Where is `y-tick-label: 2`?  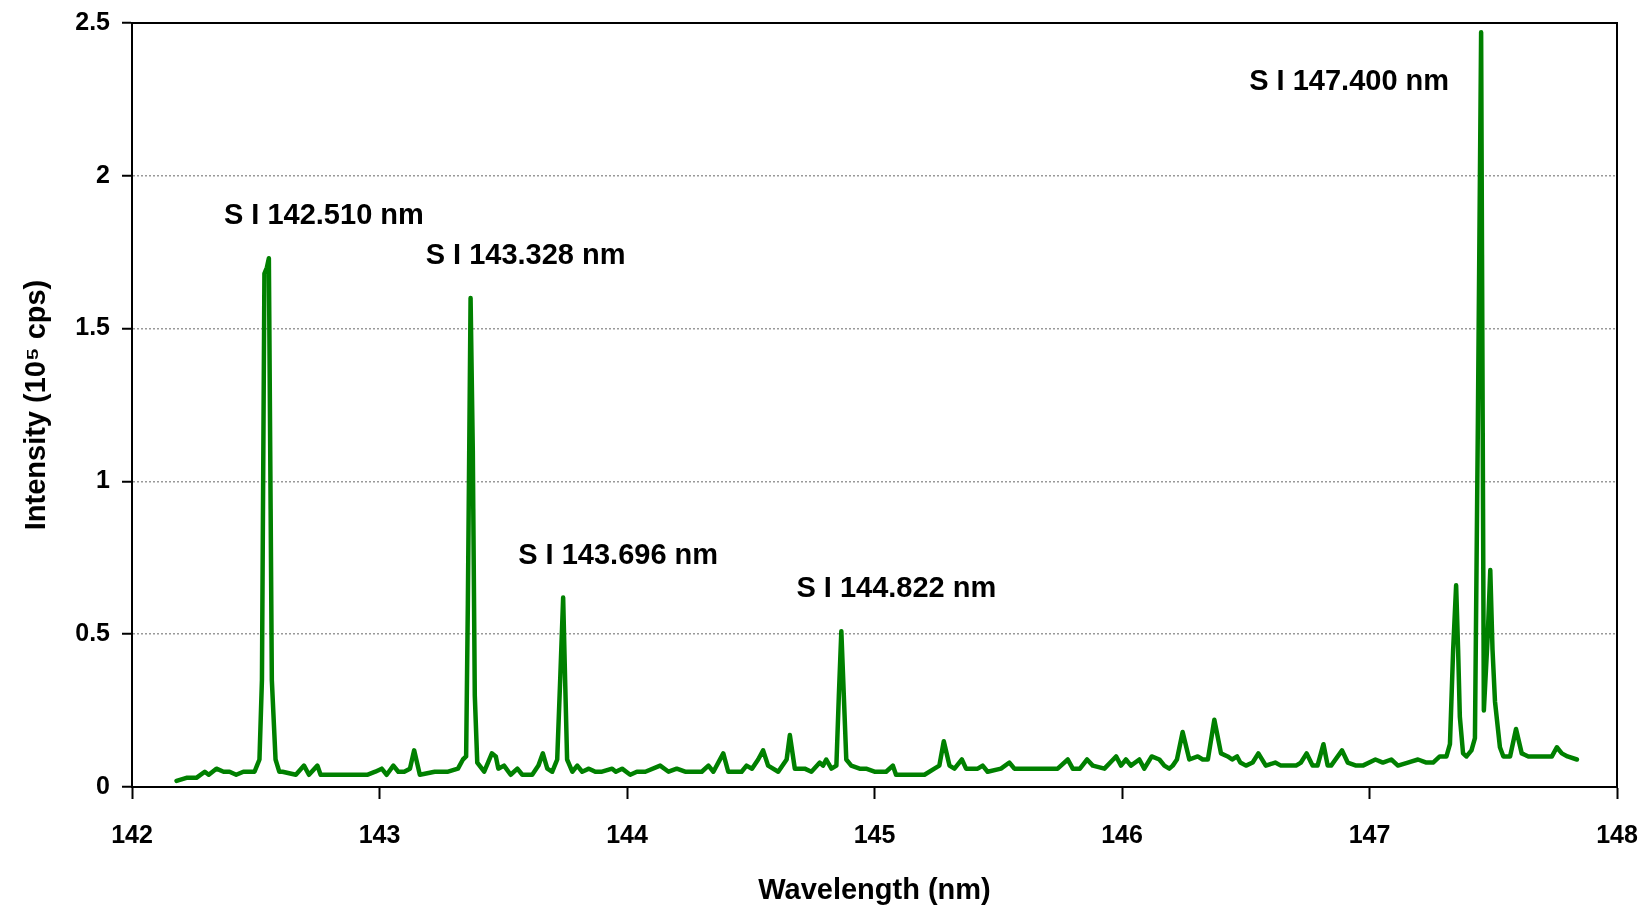
y-tick-label: 2 is located at coordinates (103, 173).